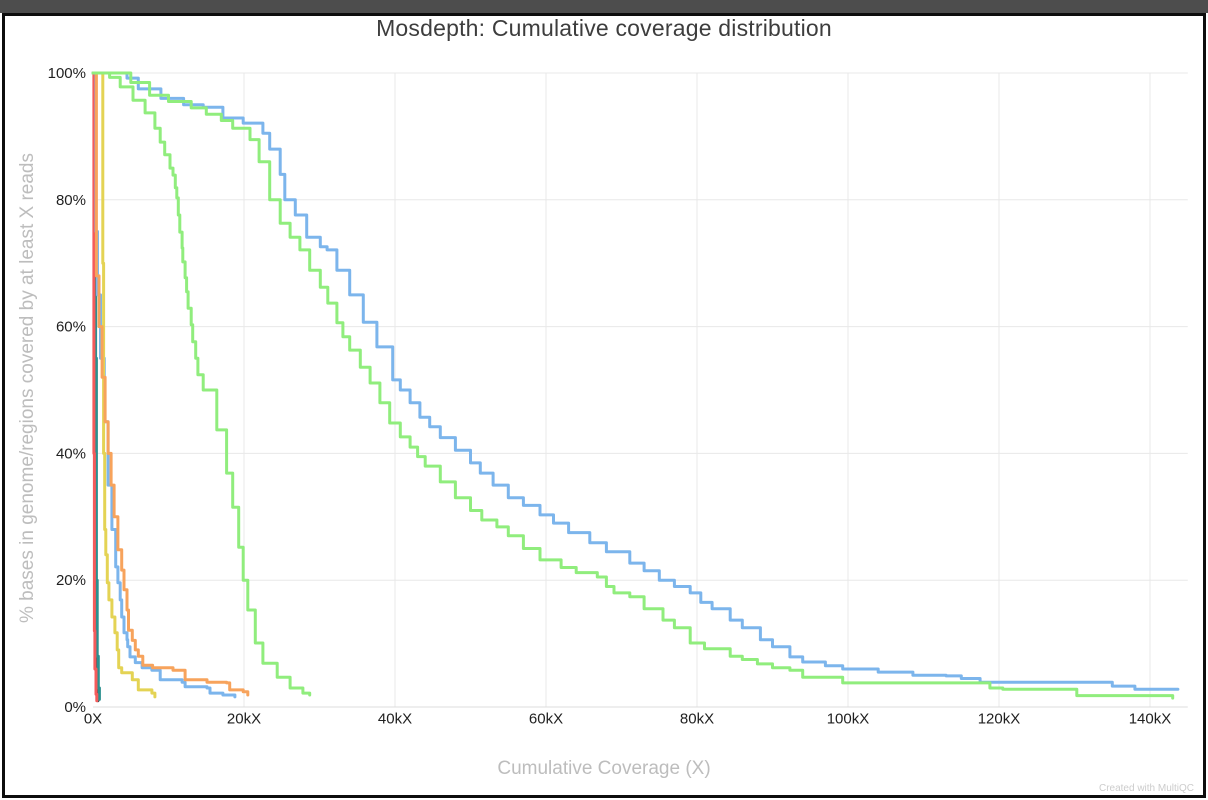 Image resolution: width=1208 pixels, height=800 pixels. What do you see at coordinates (67, 73) in the screenshot?
I see `y-tick-label: 100%` at bounding box center [67, 73].